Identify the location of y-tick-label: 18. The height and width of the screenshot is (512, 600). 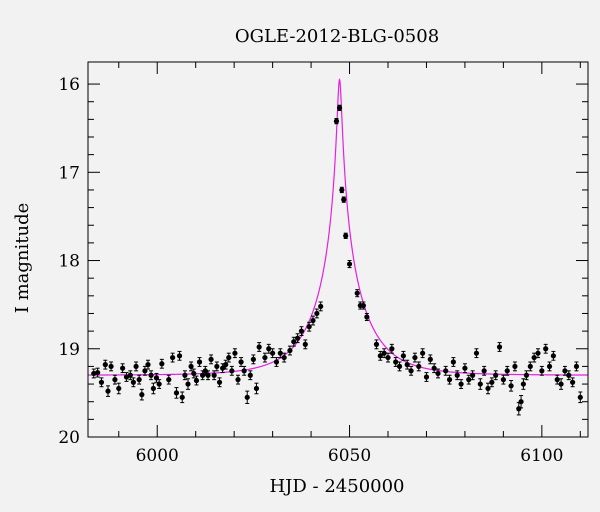
(69, 262).